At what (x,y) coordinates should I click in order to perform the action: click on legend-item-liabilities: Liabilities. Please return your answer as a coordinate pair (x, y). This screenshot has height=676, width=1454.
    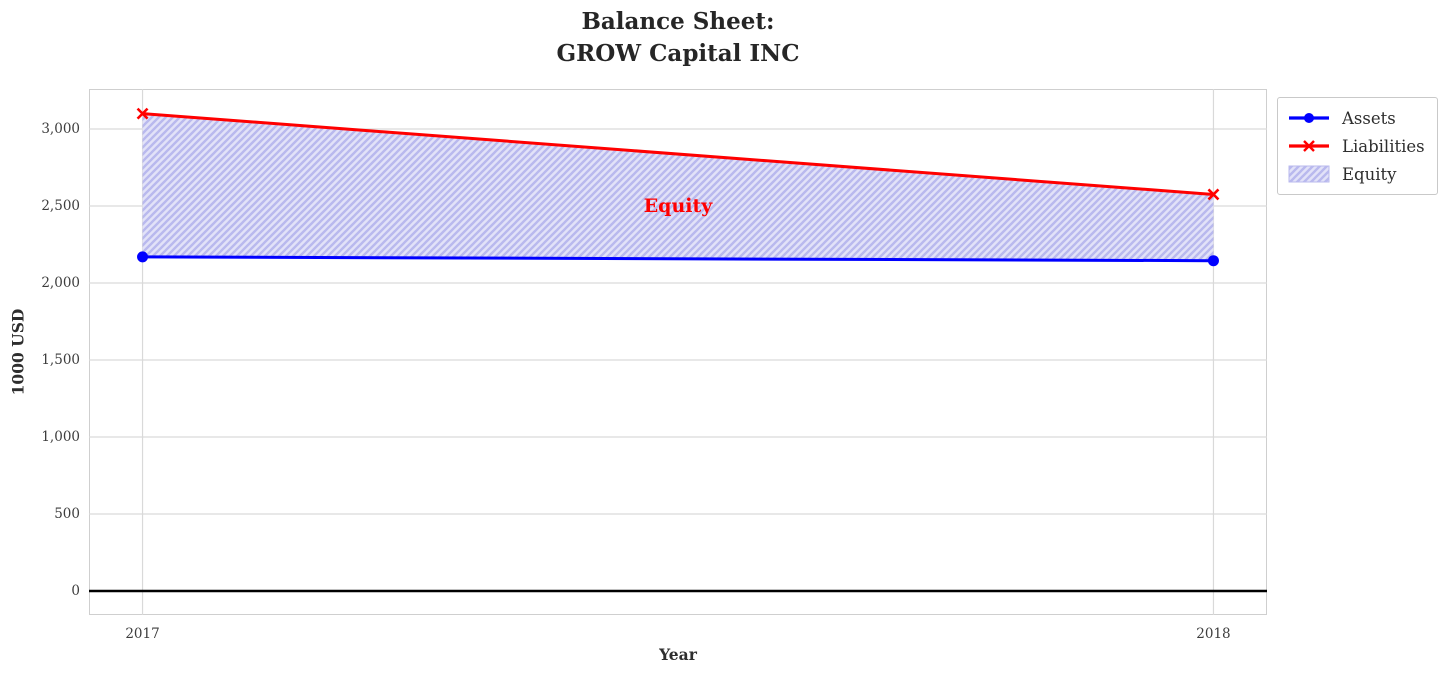
    Looking at the image, I should click on (1356, 146).